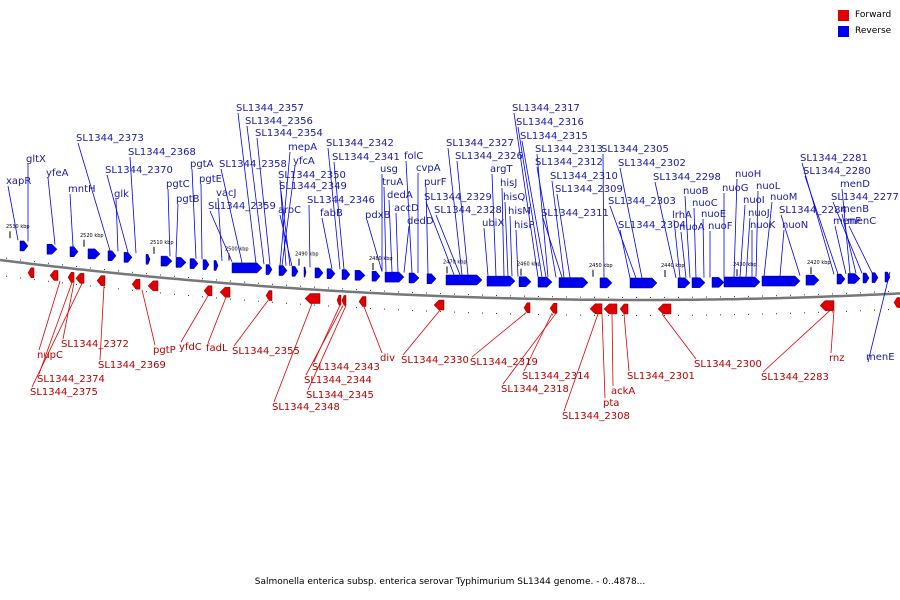  I want to click on reverse-gene-label: SL1344_2350, so click(312, 175).